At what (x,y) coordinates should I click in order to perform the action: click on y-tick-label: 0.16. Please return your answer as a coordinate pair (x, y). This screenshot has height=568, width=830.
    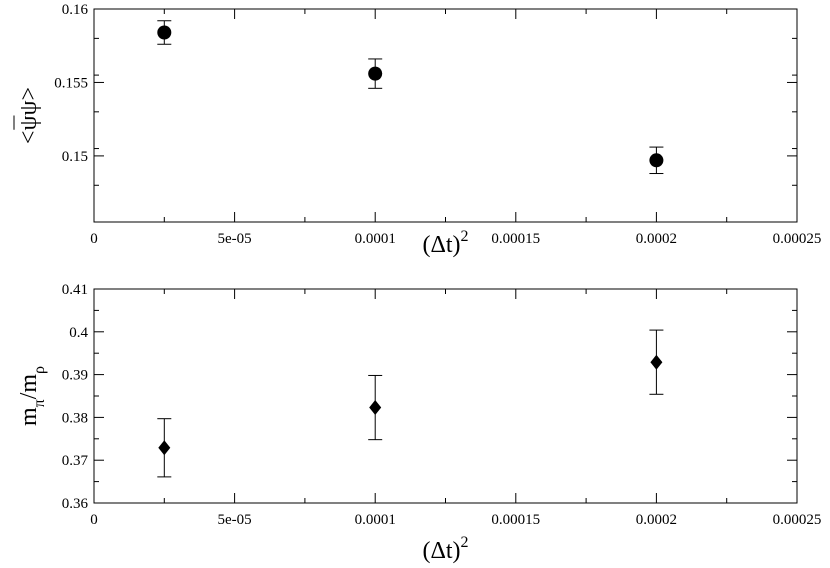
    Looking at the image, I should click on (75, 10).